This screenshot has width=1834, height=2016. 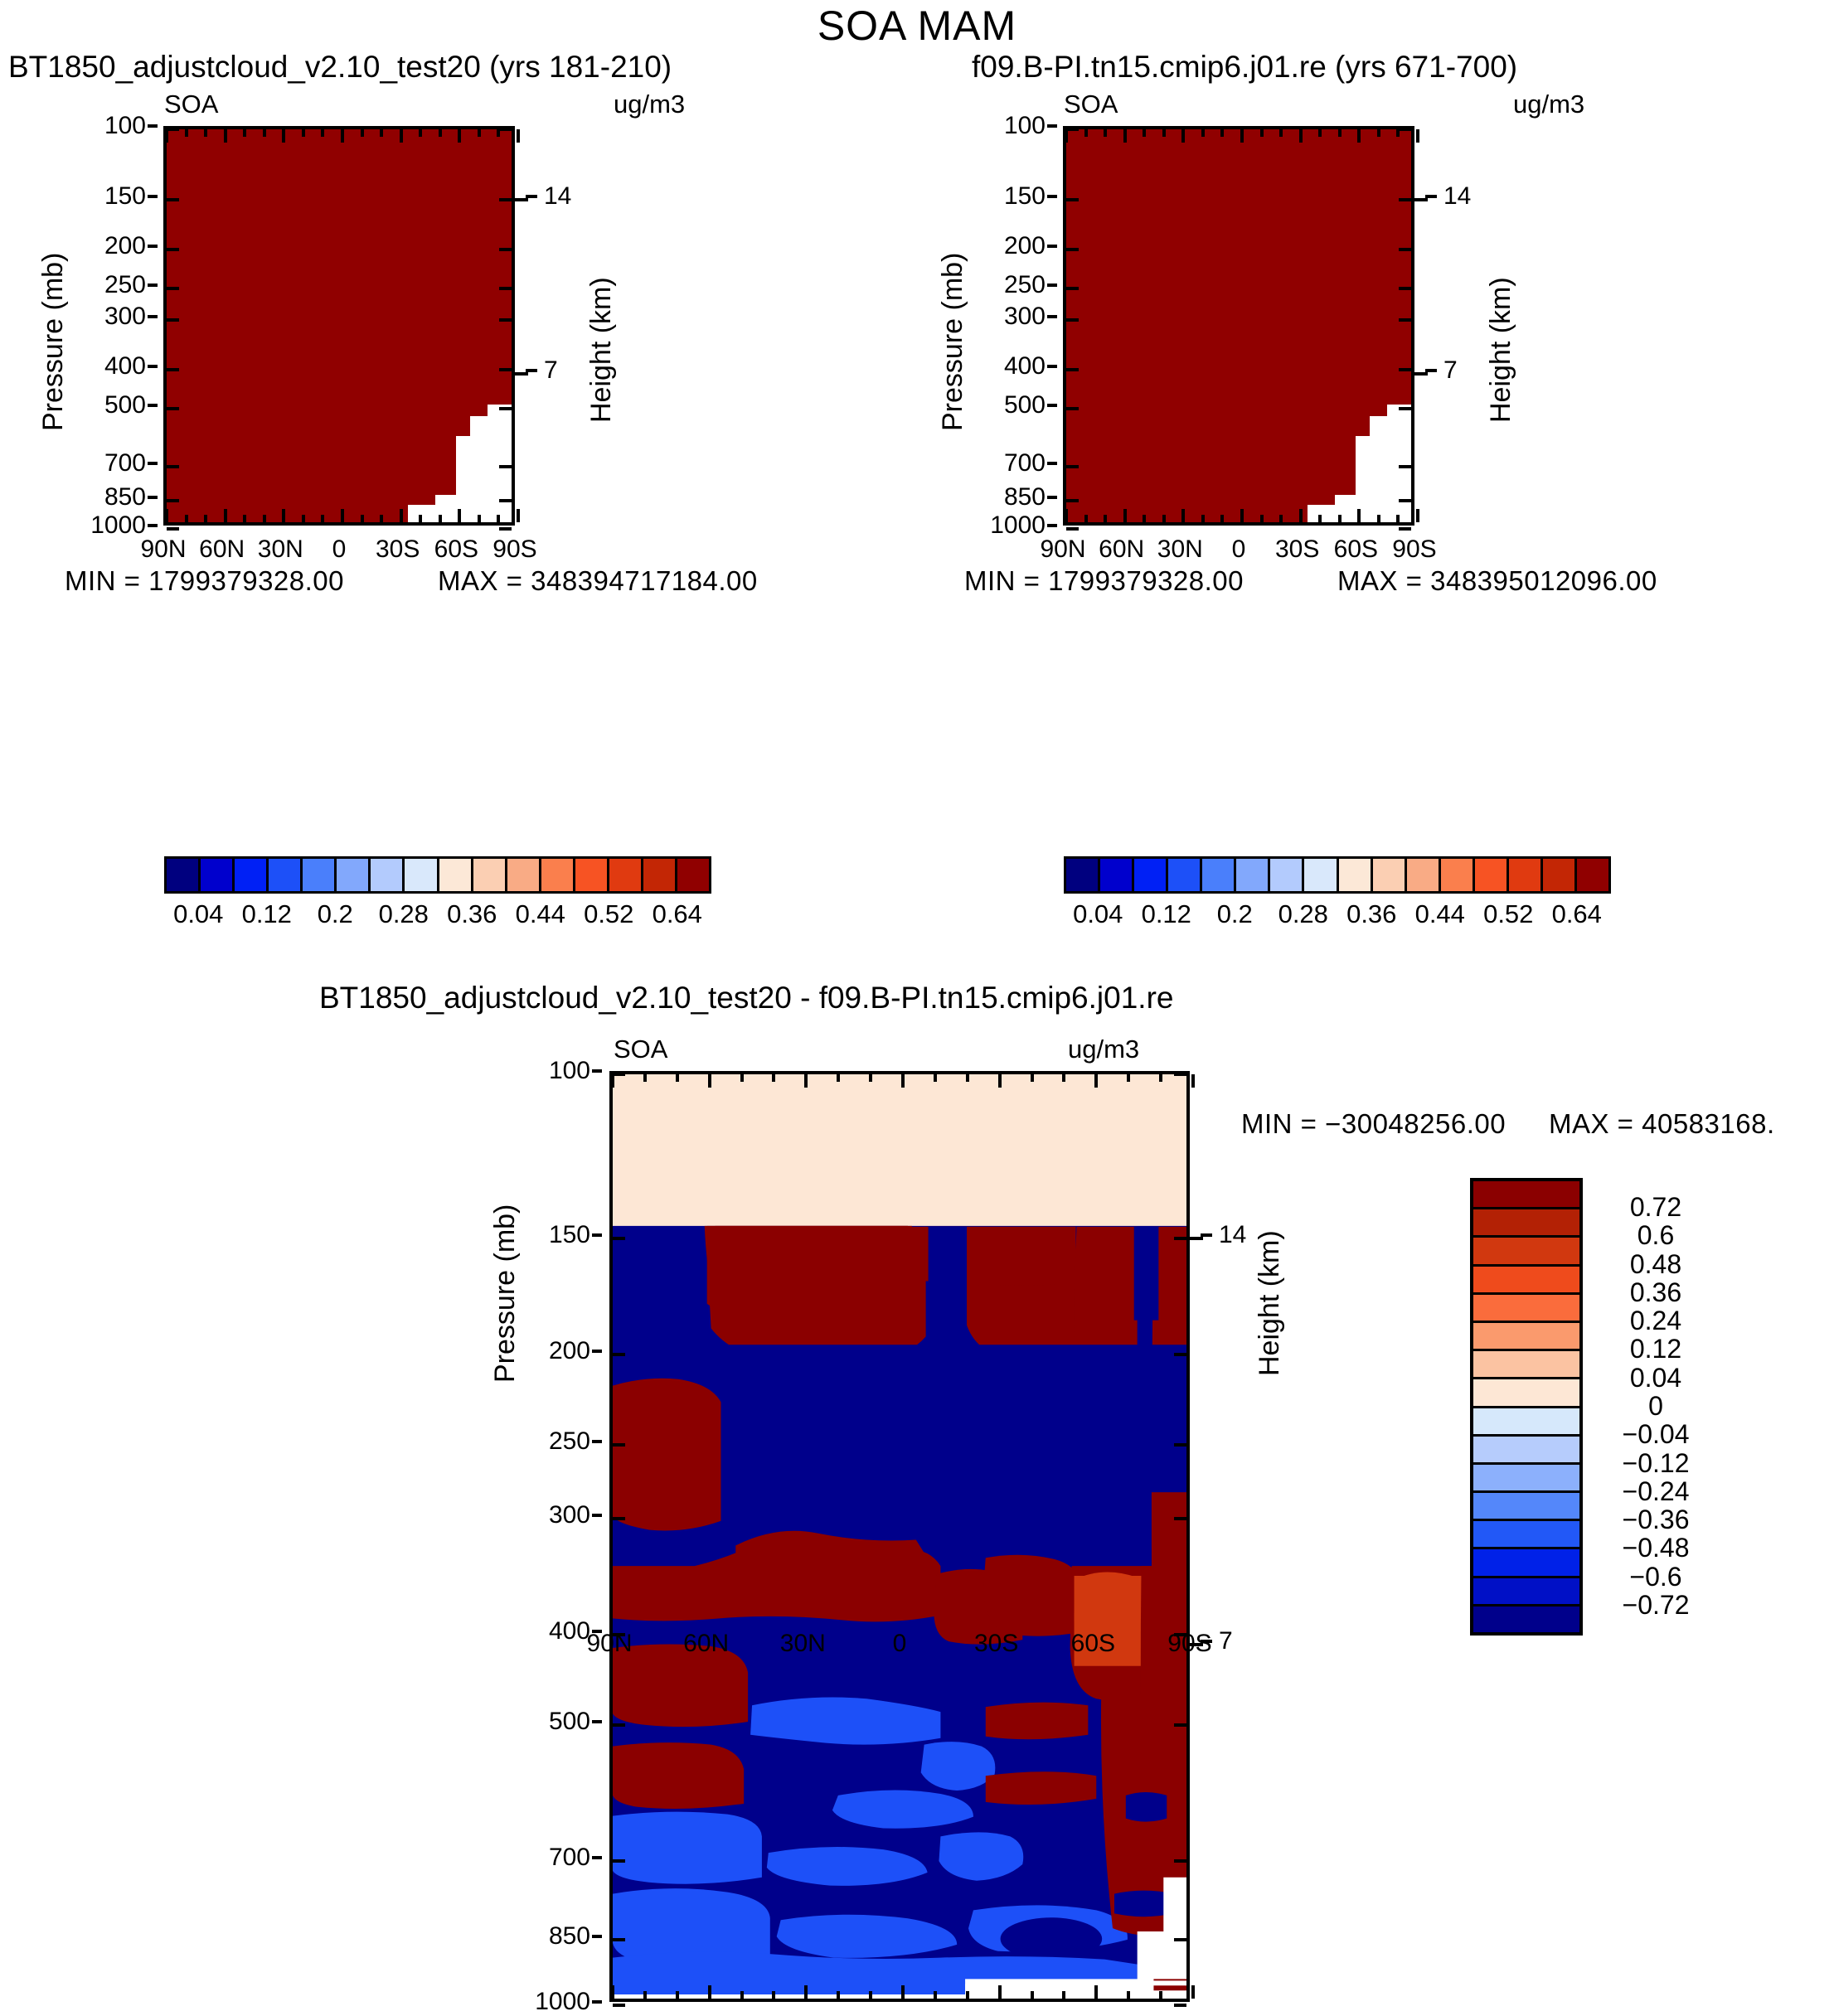 I want to click on colorbar-tick-label: 0.48, so click(x=1655, y=1263).